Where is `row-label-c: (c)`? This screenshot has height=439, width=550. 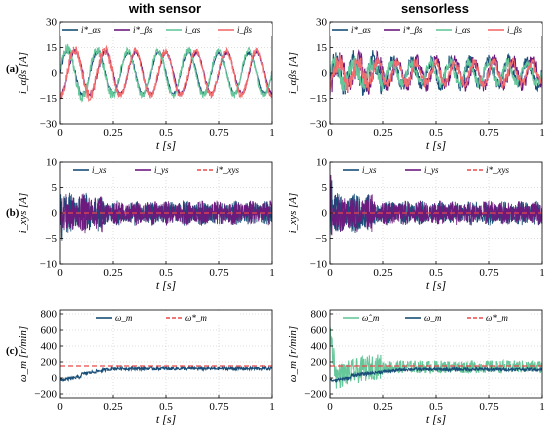 row-label-c: (c) is located at coordinates (12, 351).